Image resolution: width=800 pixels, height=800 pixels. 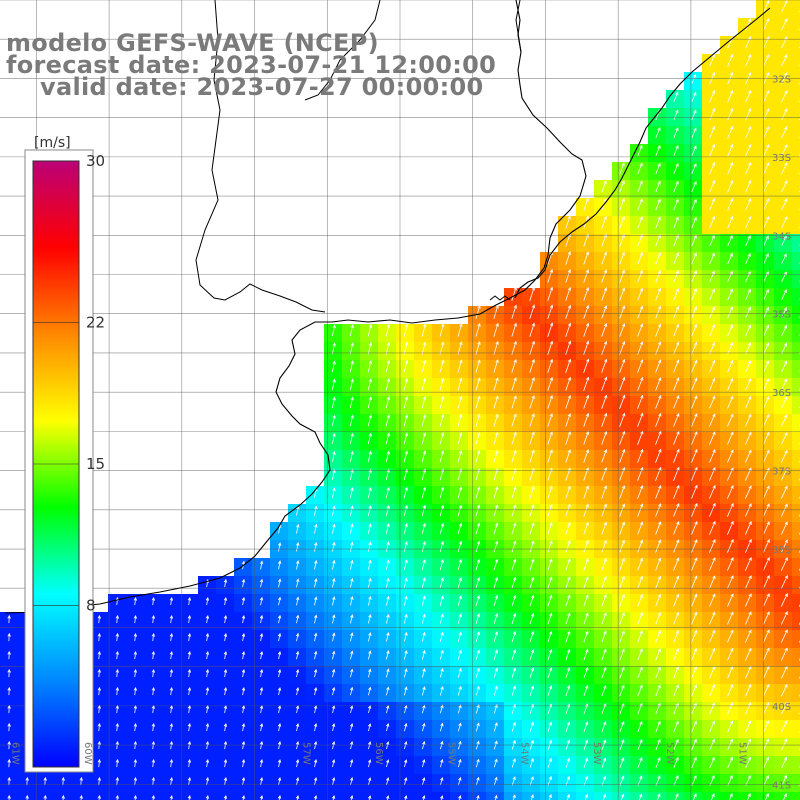 I want to click on forecast-date: forecast date: 2023-07-21 12:00:00, so click(x=251, y=65).